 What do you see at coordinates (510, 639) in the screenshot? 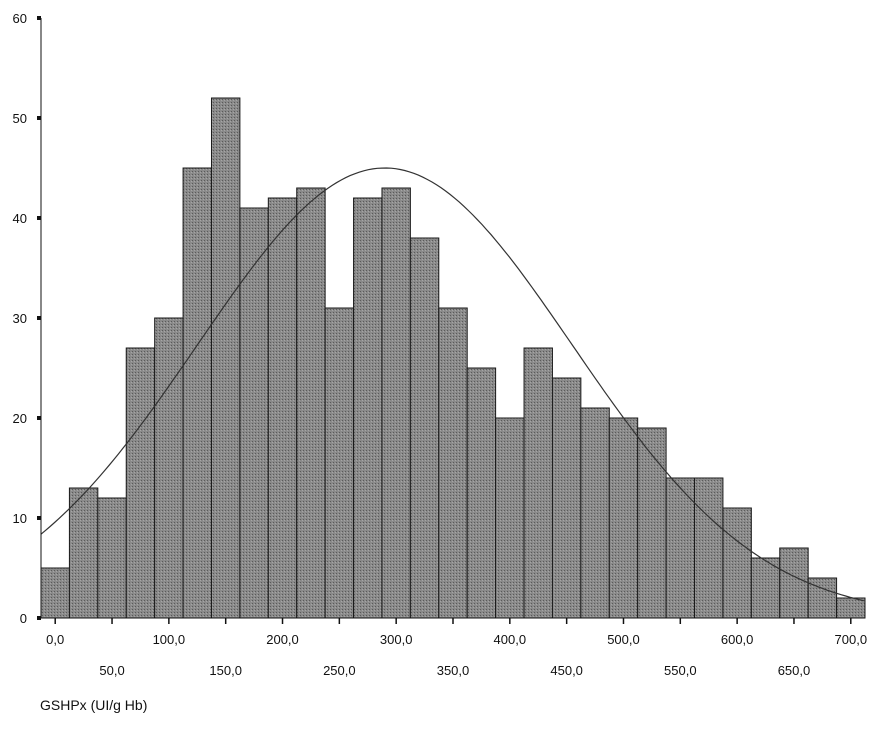
I see `x-tick-label: 400,0` at bounding box center [510, 639].